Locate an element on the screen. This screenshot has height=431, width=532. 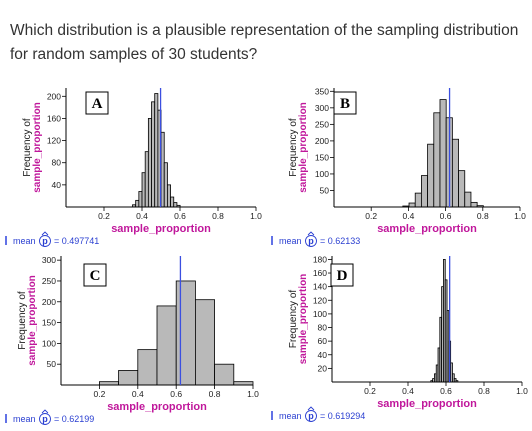
panel-letter: A is located at coordinates (97, 104).